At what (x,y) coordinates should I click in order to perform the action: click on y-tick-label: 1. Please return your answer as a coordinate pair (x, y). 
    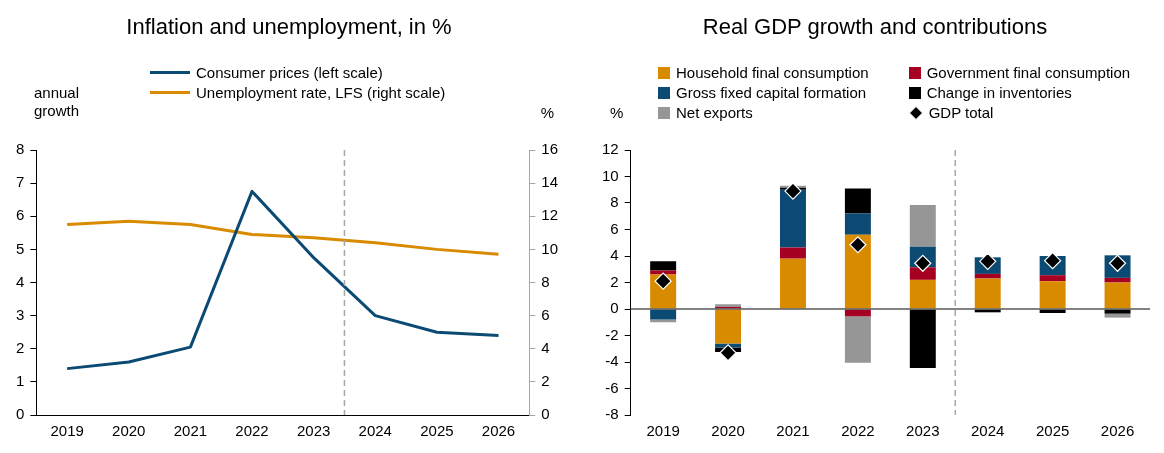
    Looking at the image, I should click on (20, 381).